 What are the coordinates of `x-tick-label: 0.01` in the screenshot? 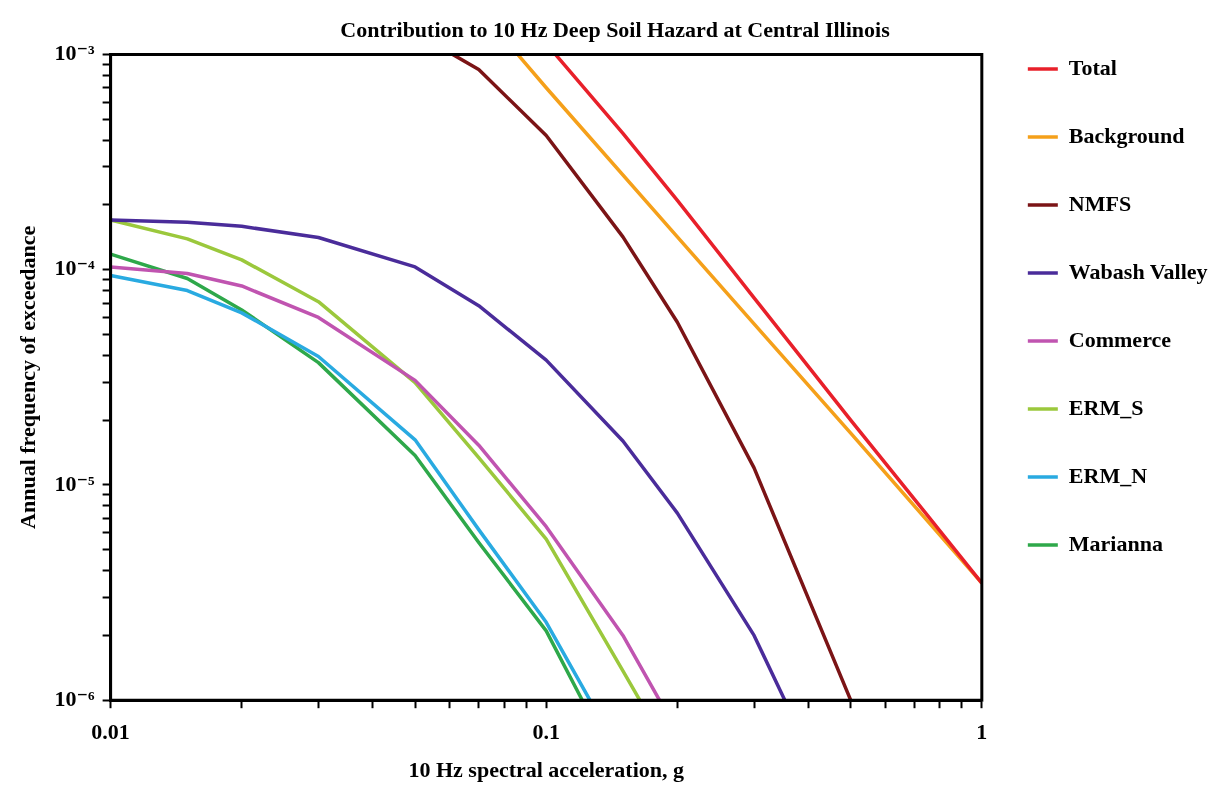 It's located at (110, 732).